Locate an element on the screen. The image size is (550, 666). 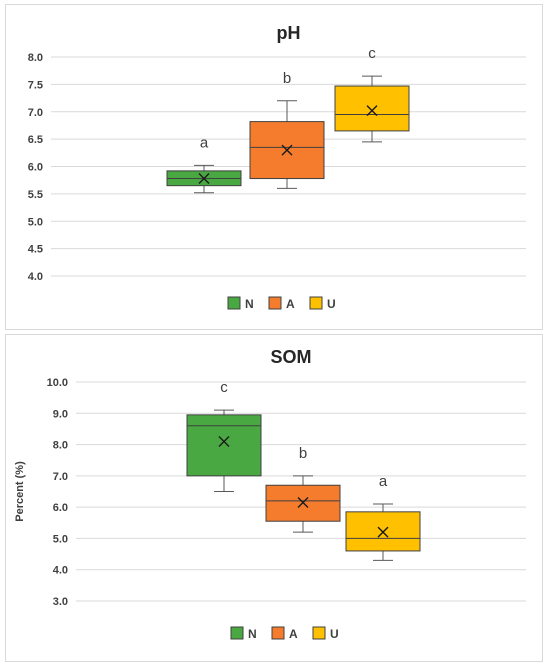
som-n-mean-marker is located at coordinates (224, 441).